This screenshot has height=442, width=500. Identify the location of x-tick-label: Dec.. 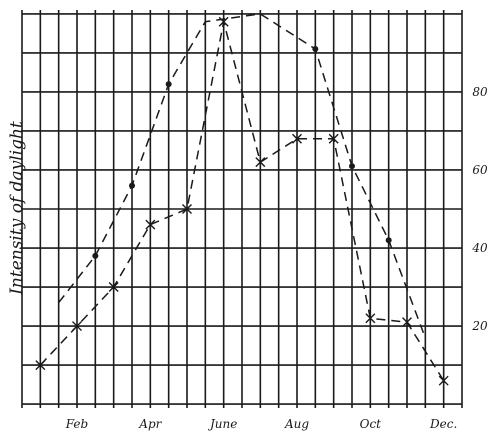
(443, 424).